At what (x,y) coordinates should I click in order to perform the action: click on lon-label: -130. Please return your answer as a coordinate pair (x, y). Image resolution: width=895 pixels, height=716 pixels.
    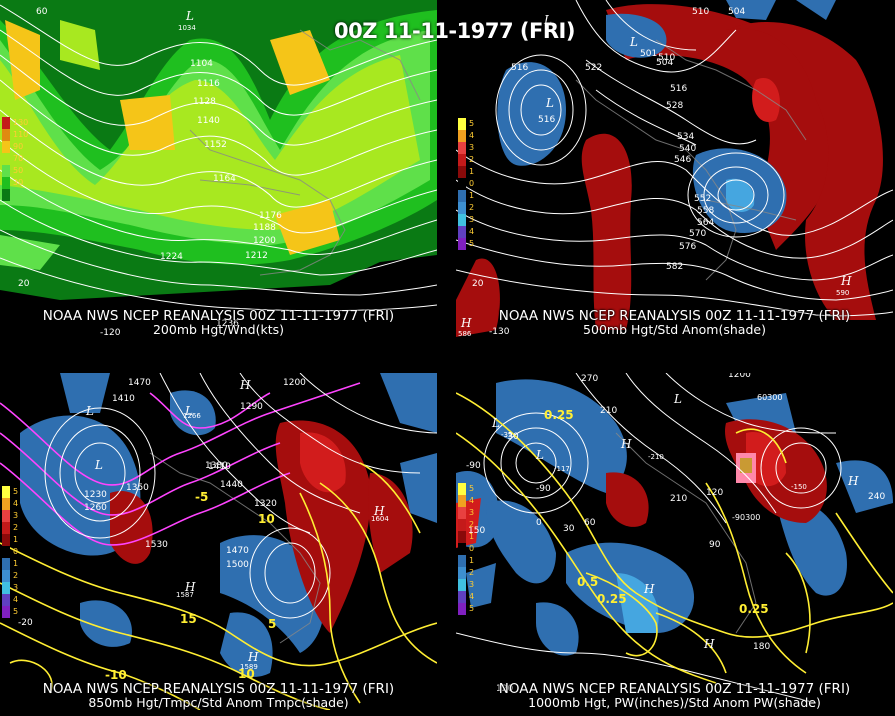
    Looking at the image, I should click on (499, 332).